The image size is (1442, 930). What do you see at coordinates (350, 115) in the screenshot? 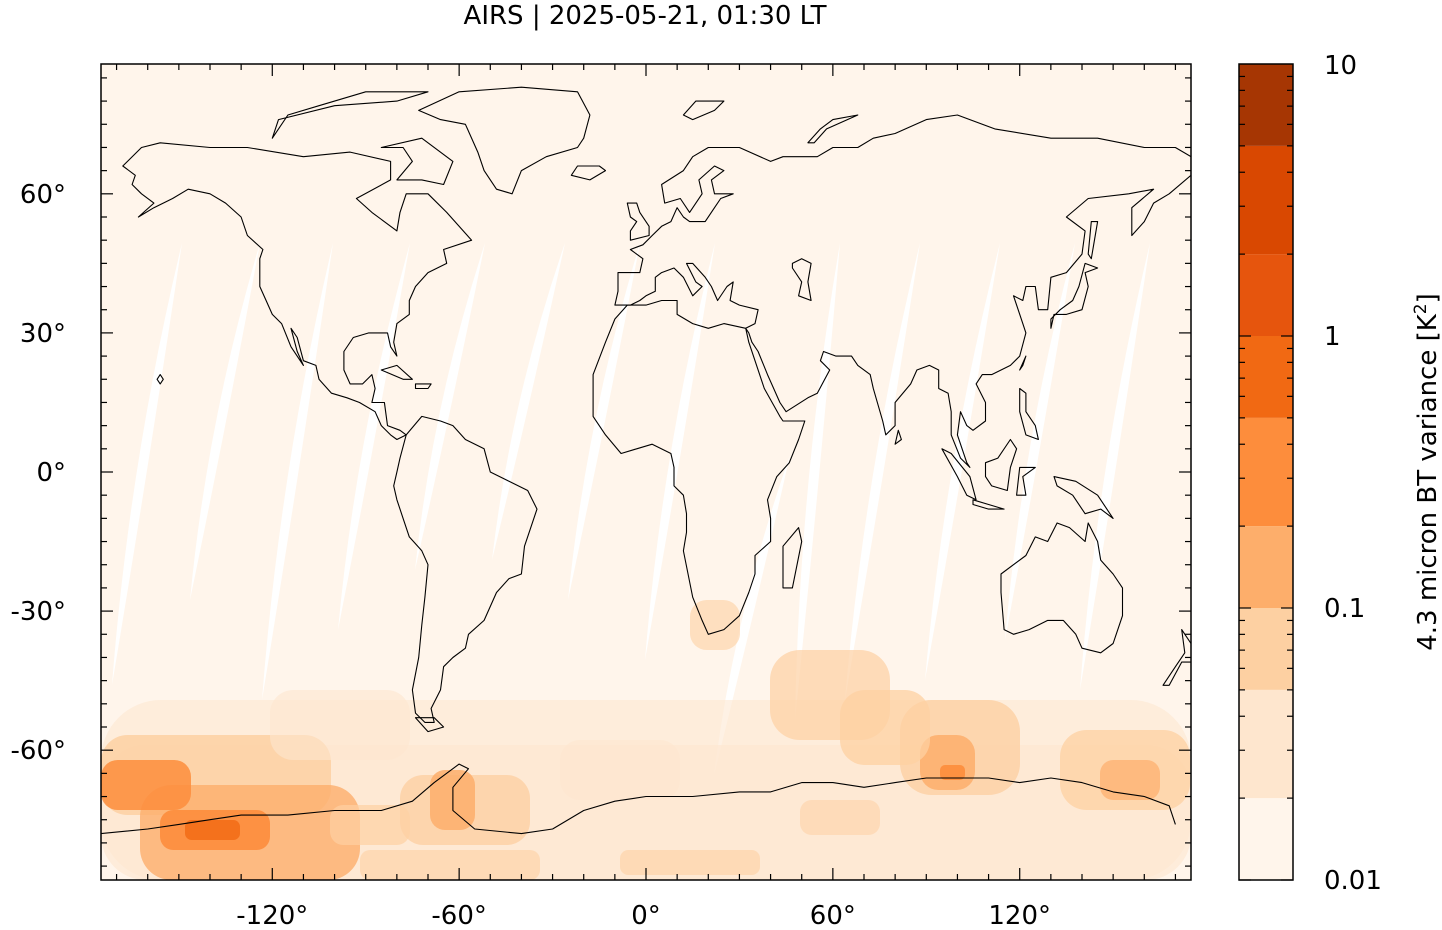
I see `arctic-islands-coast` at bounding box center [350, 115].